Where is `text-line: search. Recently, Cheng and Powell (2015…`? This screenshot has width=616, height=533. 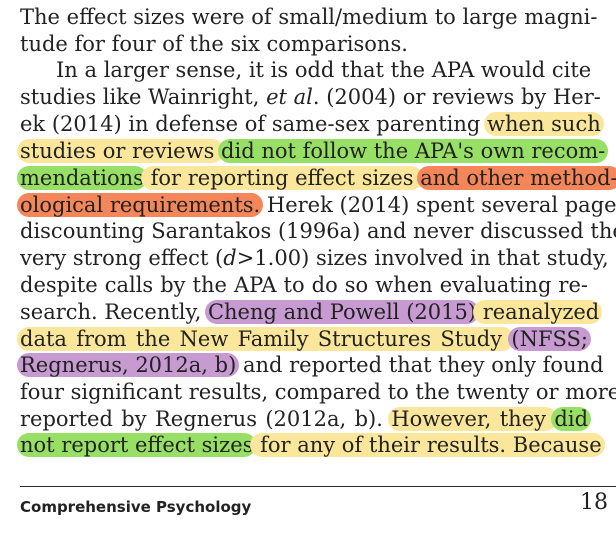
text-line: search. Recently, Cheng and Powell (2015… is located at coordinates (311, 312).